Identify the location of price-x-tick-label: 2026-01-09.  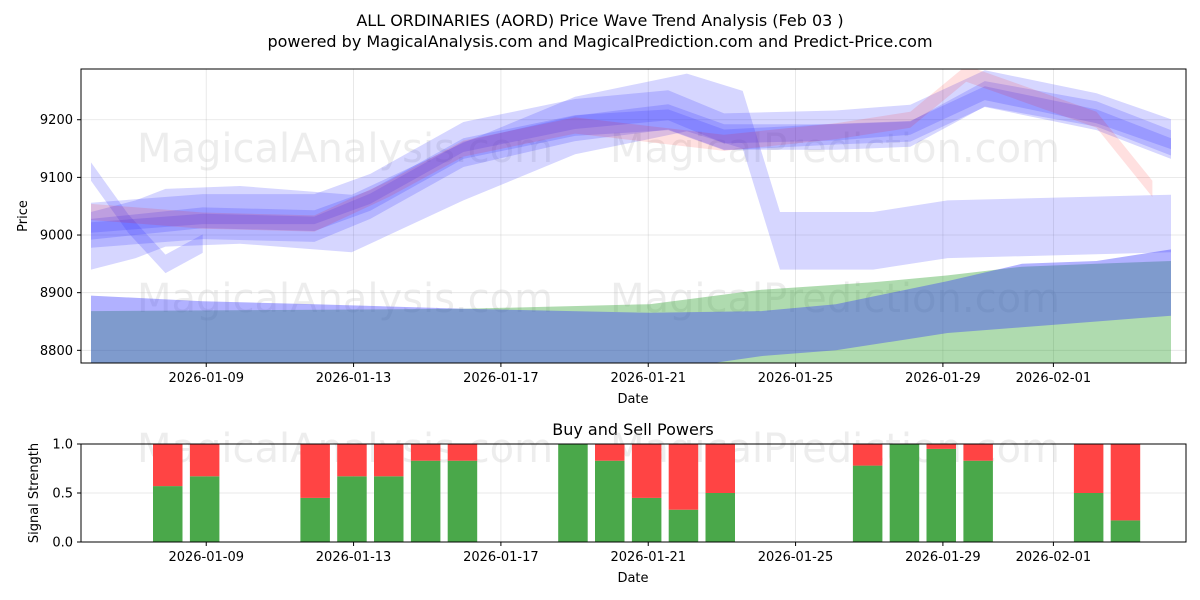
(206, 378).